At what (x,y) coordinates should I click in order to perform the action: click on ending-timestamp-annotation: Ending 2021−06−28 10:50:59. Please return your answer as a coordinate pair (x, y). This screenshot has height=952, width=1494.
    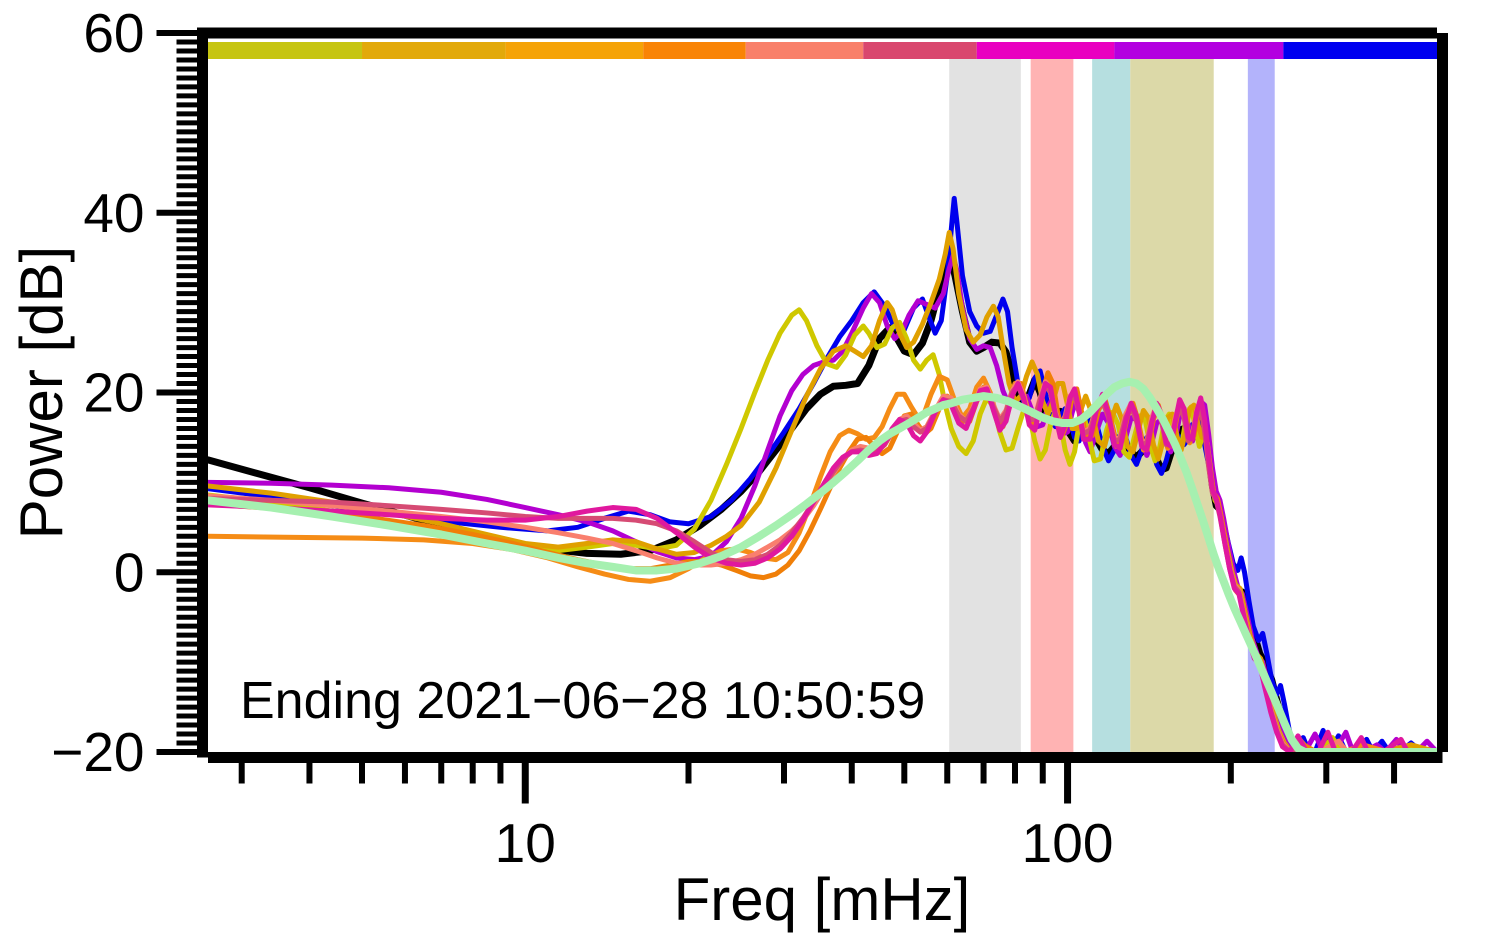
    Looking at the image, I should click on (582, 701).